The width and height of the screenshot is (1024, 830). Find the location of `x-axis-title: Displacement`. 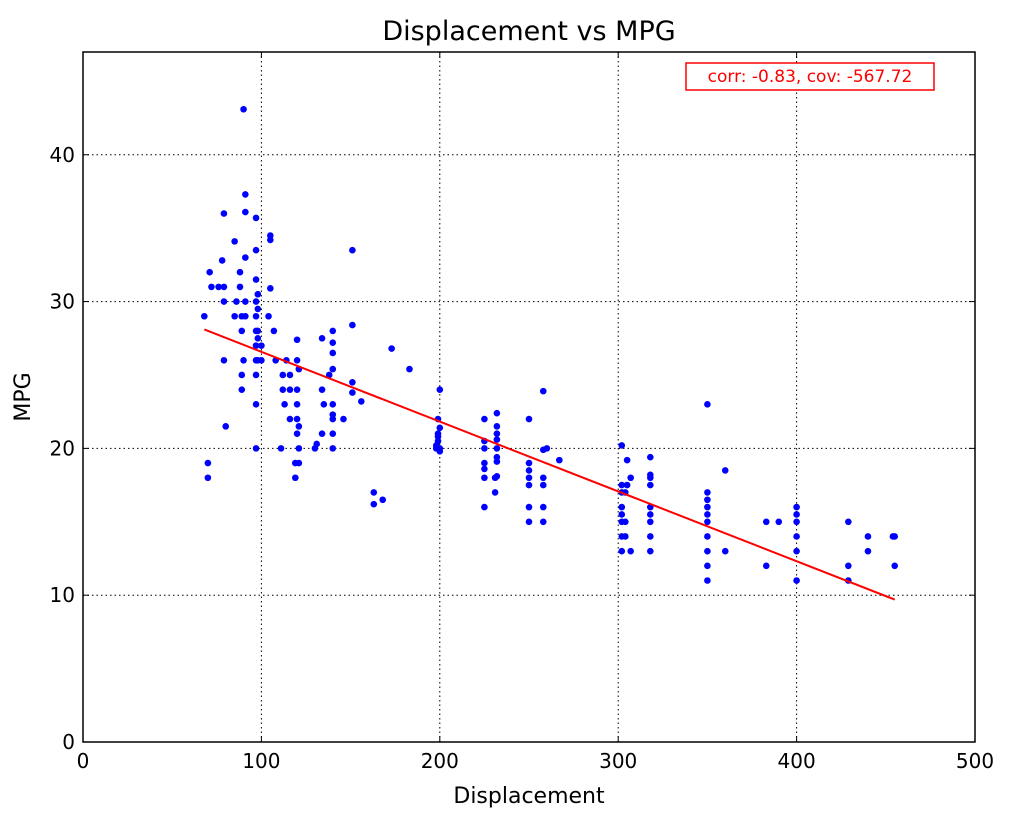

x-axis-title: Displacement is located at coordinates (529, 796).